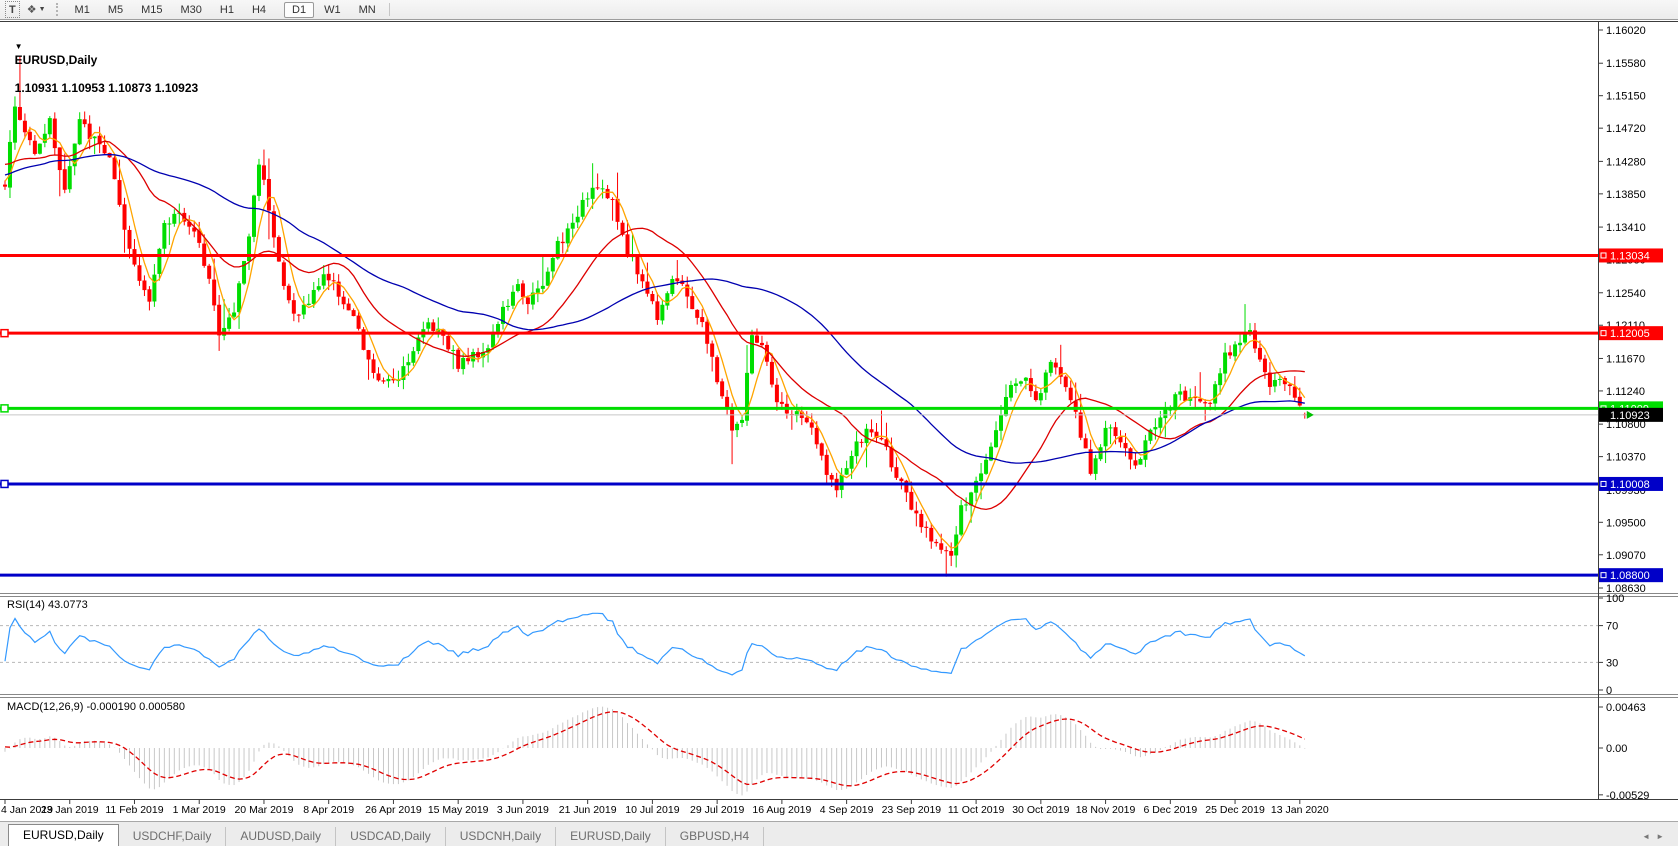  What do you see at coordinates (199, 810) in the screenshot?
I see `date-tick-label: 1 Mar 2019` at bounding box center [199, 810].